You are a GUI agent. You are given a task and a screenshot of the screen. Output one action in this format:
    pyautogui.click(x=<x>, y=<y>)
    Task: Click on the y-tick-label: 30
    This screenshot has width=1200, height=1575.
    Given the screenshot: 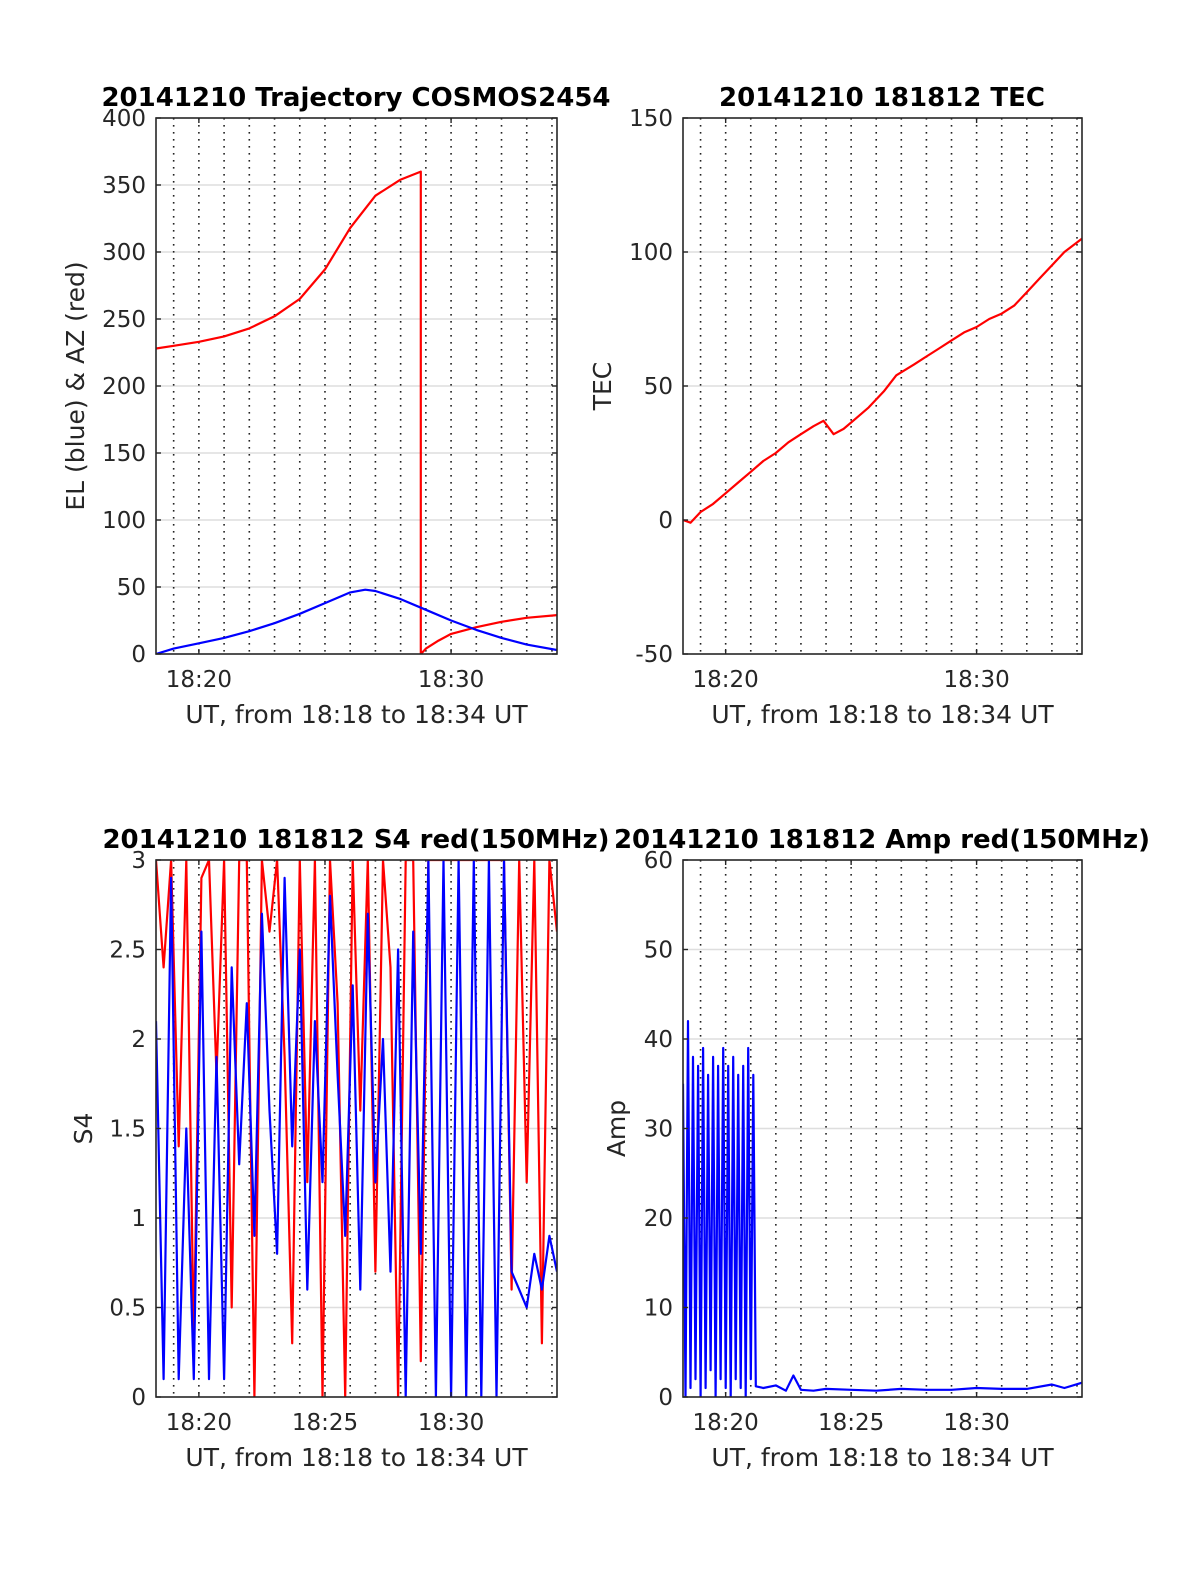 What is the action you would take?
    pyautogui.click(x=658, y=1130)
    